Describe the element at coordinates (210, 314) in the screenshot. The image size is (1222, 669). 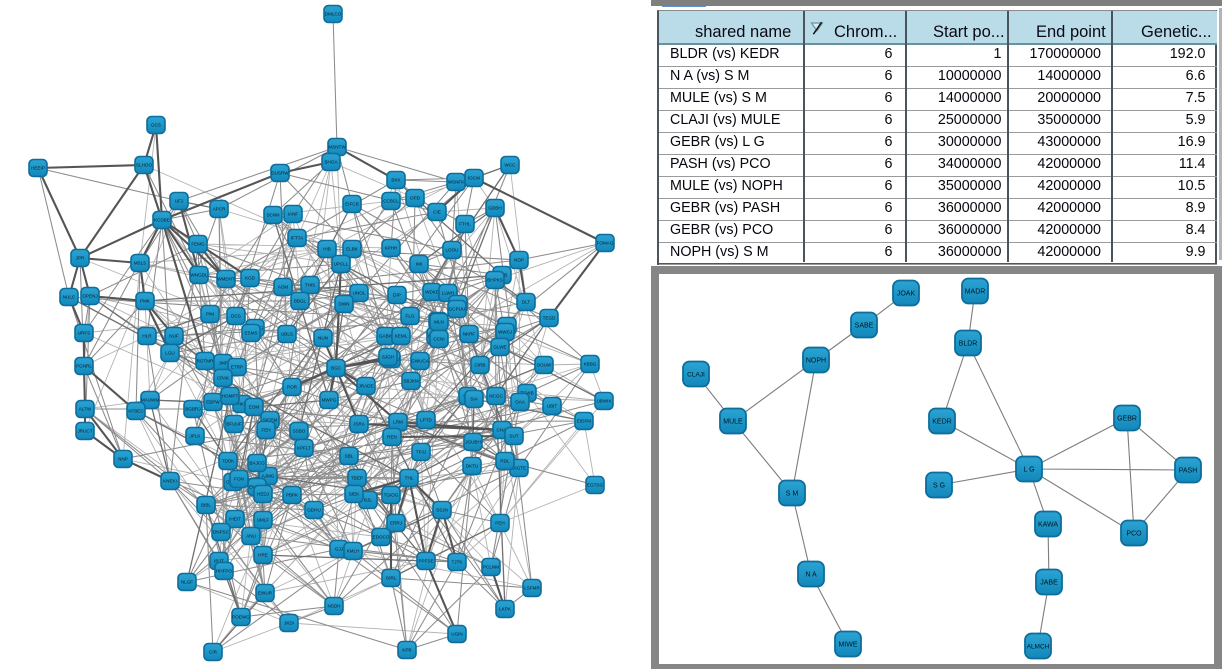
I see `svg-text: PIM` at that location.